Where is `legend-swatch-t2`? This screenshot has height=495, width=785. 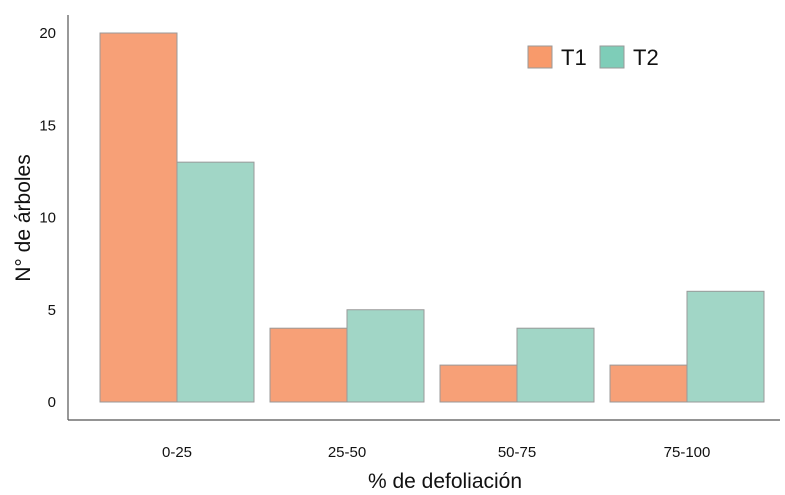
legend-swatch-t2 is located at coordinates (612, 57).